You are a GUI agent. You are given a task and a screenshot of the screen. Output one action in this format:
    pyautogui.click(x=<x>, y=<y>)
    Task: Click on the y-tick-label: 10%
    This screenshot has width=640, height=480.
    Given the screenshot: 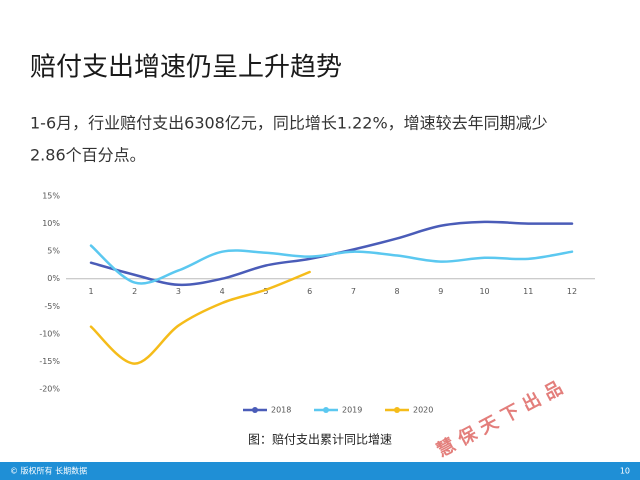 What is the action you would take?
    pyautogui.click(x=51, y=223)
    